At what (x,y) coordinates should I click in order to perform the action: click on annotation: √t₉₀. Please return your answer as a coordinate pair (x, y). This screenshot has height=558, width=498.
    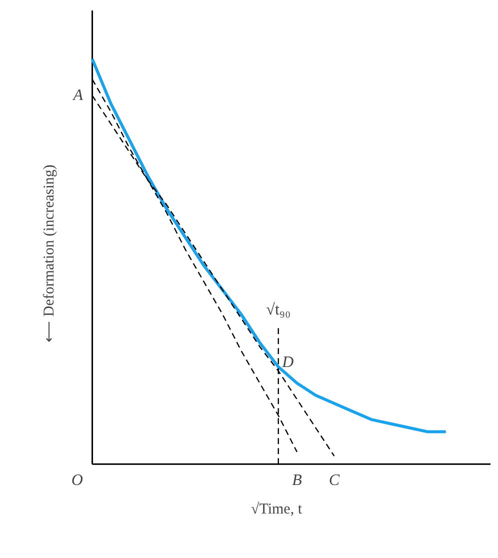
    Looking at the image, I should click on (278, 309).